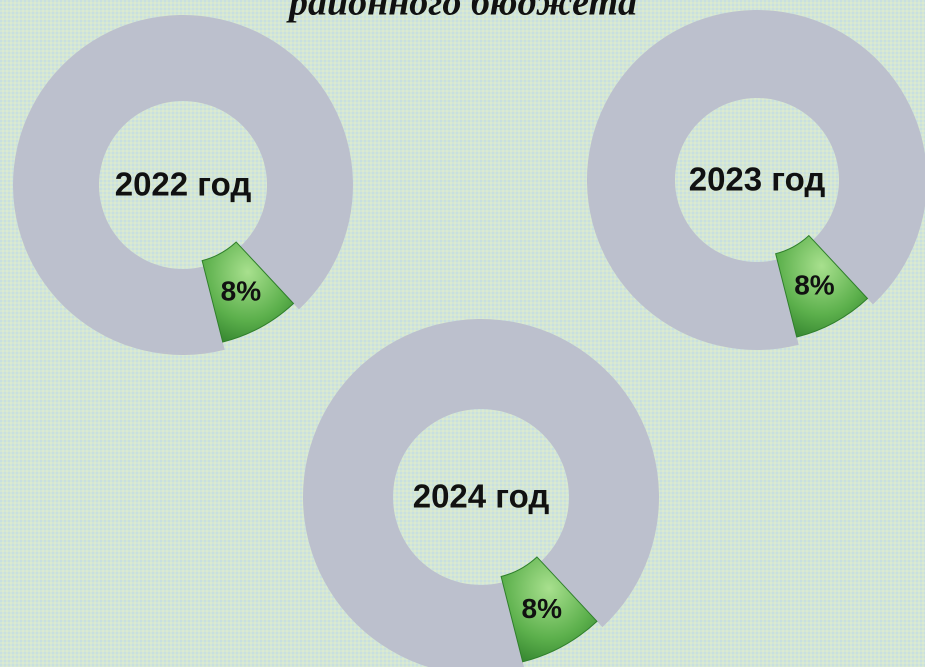 This screenshot has width=925, height=667. I want to click on center-label: 2022 год, so click(183, 184).